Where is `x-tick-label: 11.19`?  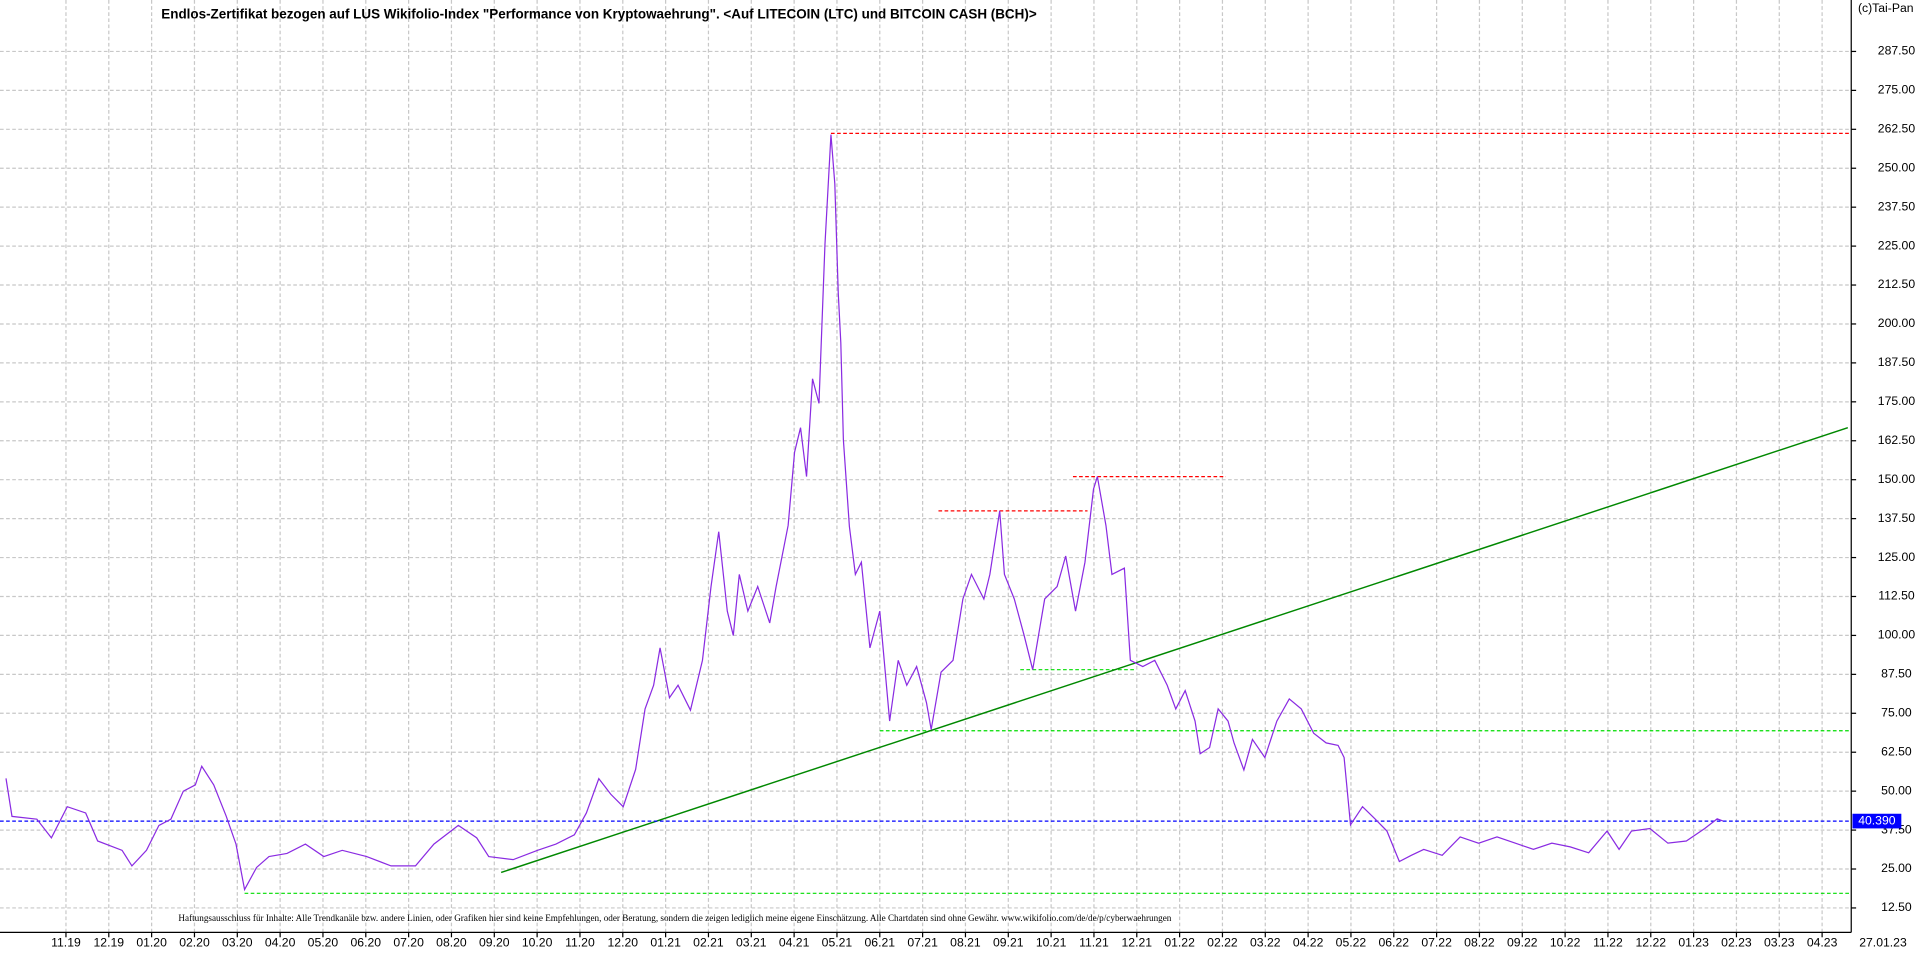 x-tick-label: 11.19 is located at coordinates (66, 943).